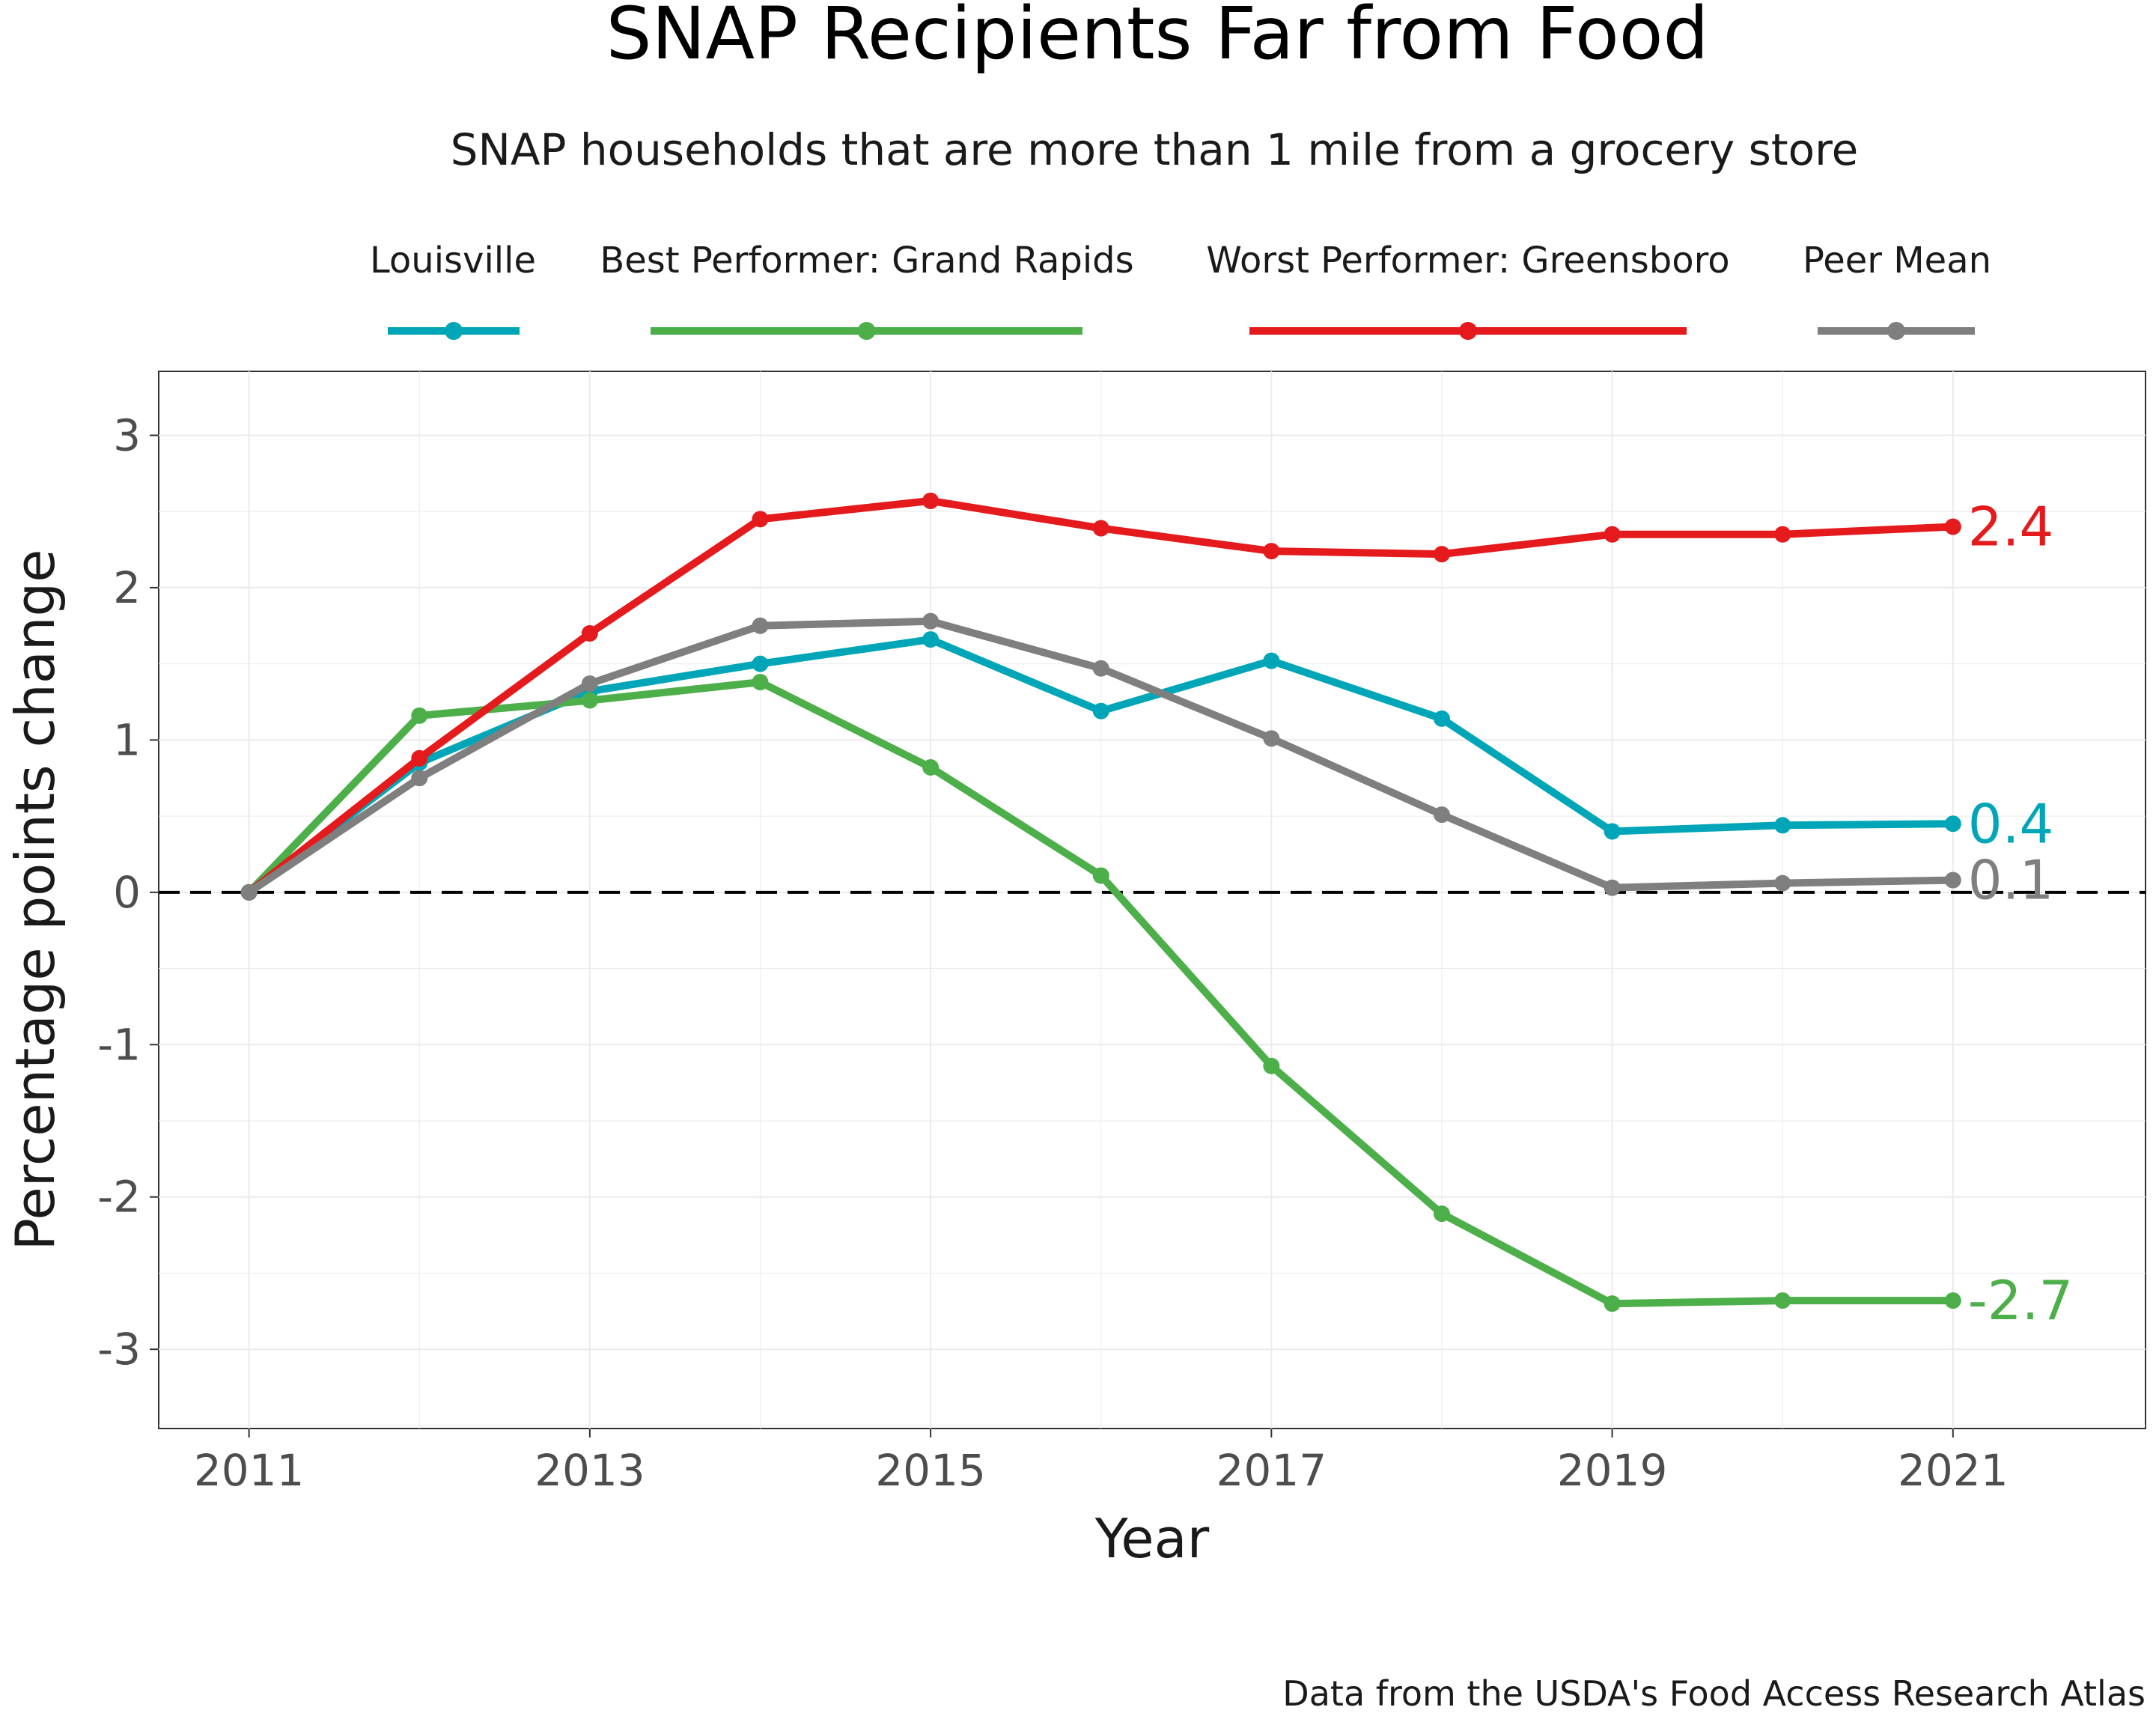 This screenshot has width=2156, height=1725. Describe the element at coordinates (2020, 1300) in the screenshot. I see `end-value-label: -2.7` at that location.